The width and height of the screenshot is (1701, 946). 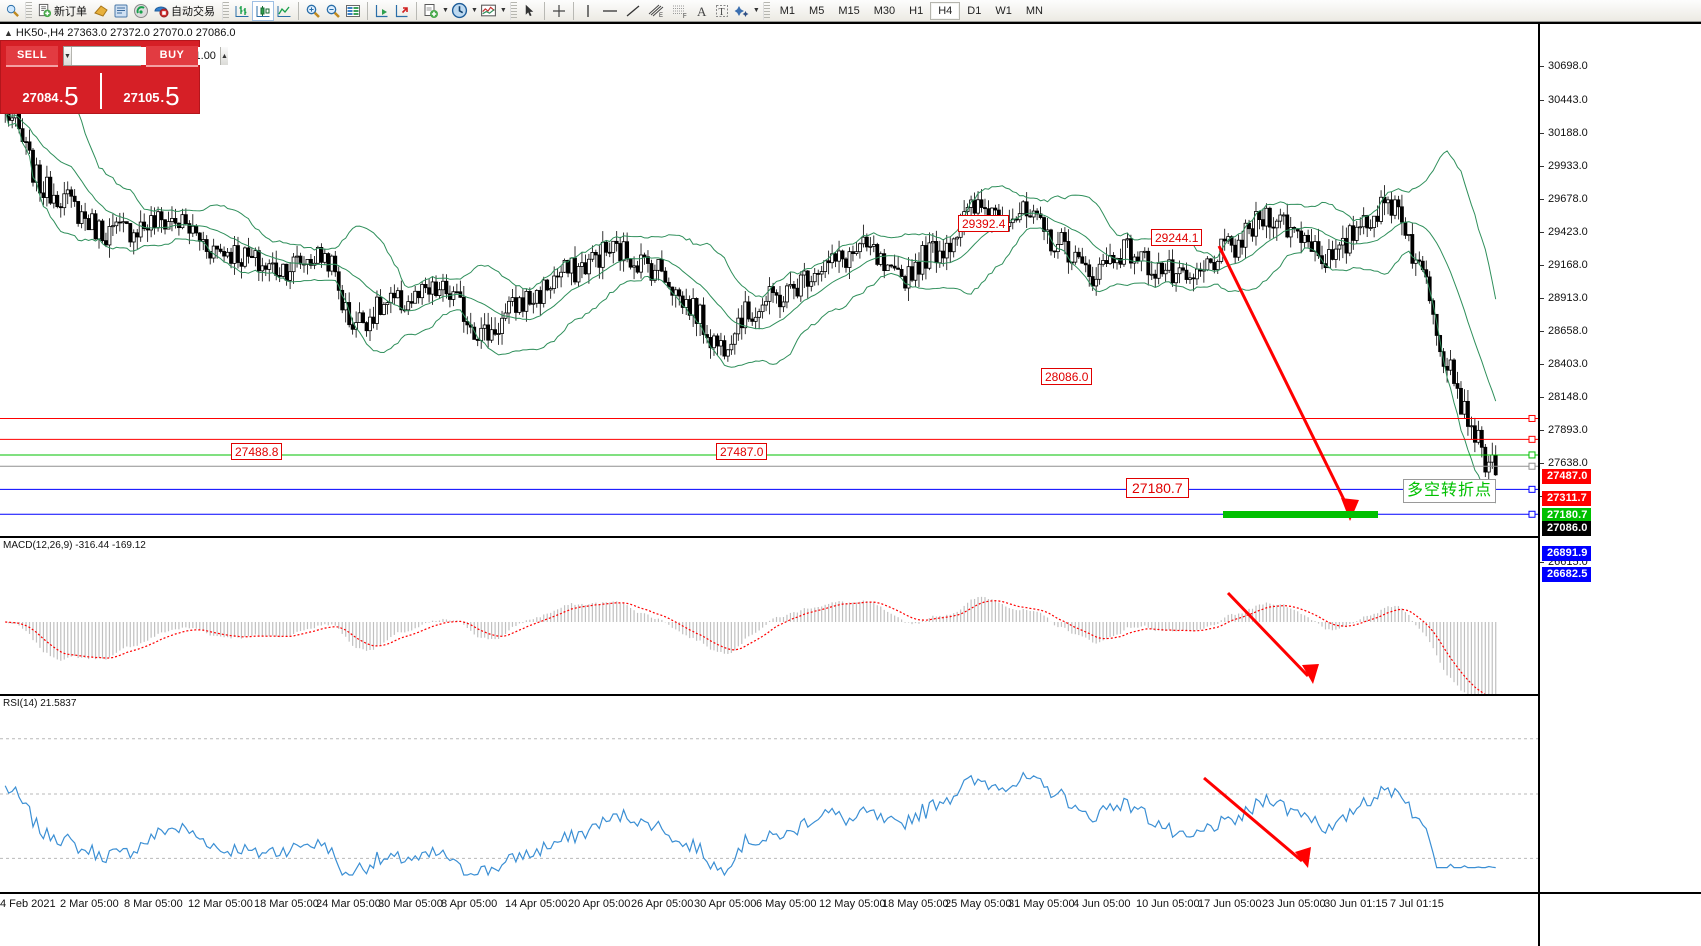 What do you see at coordinates (787, 10) in the screenshot?
I see `timeframe-m1: M1` at bounding box center [787, 10].